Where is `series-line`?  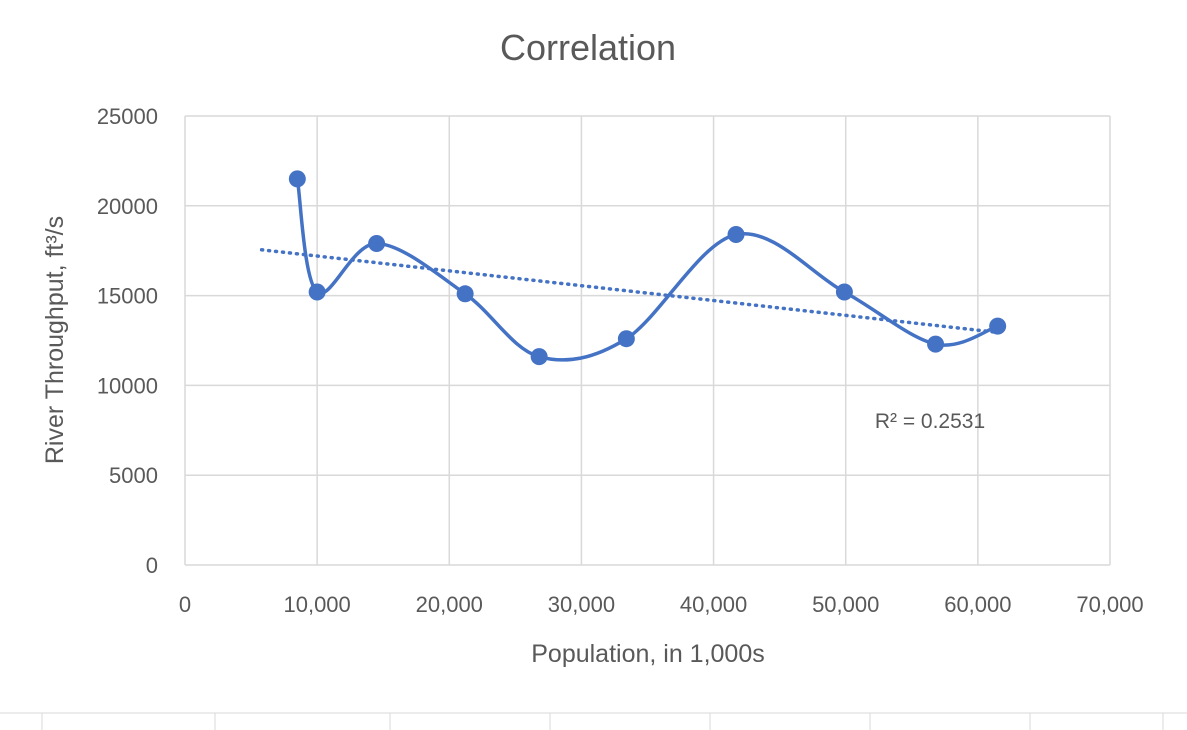
series-line is located at coordinates (647, 270).